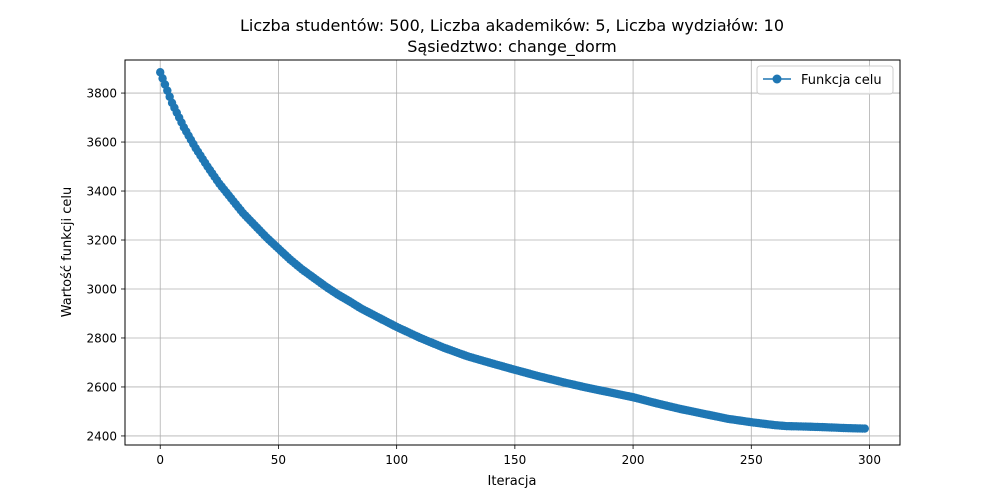 Image resolution: width=1000 pixels, height=500 pixels. I want to click on y-tick-label: 3200, so click(101, 241).